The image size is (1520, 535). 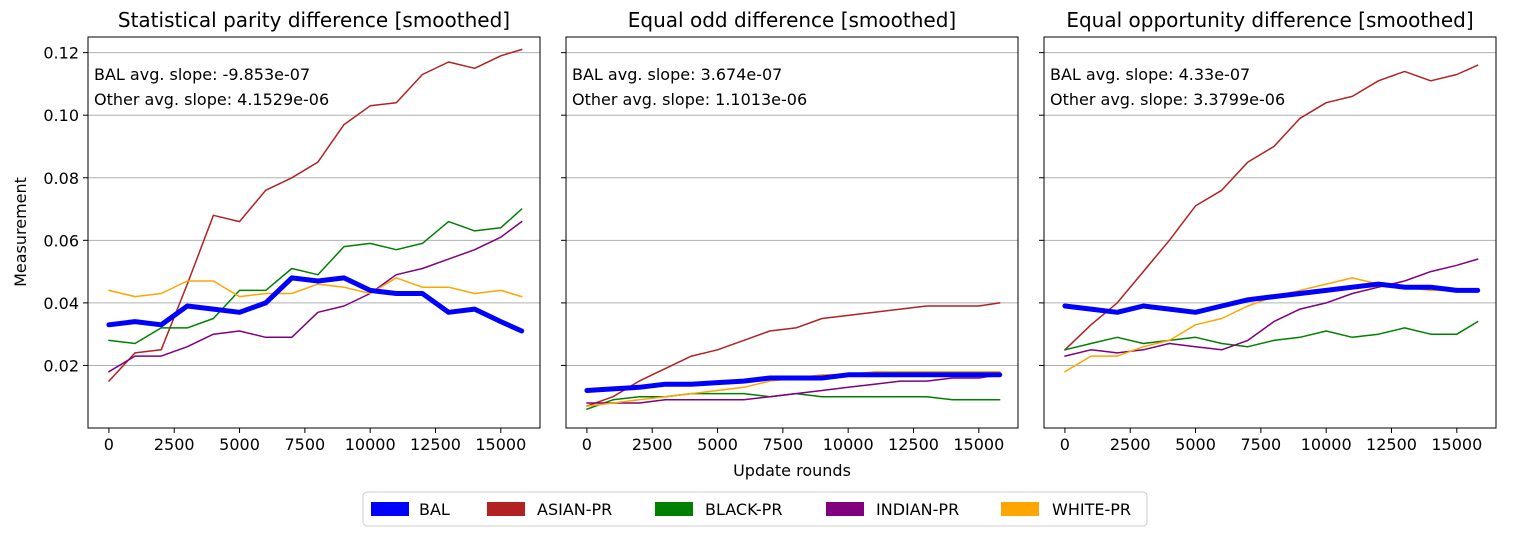 I want to click on series-line-white-pr, so click(x=315, y=287).